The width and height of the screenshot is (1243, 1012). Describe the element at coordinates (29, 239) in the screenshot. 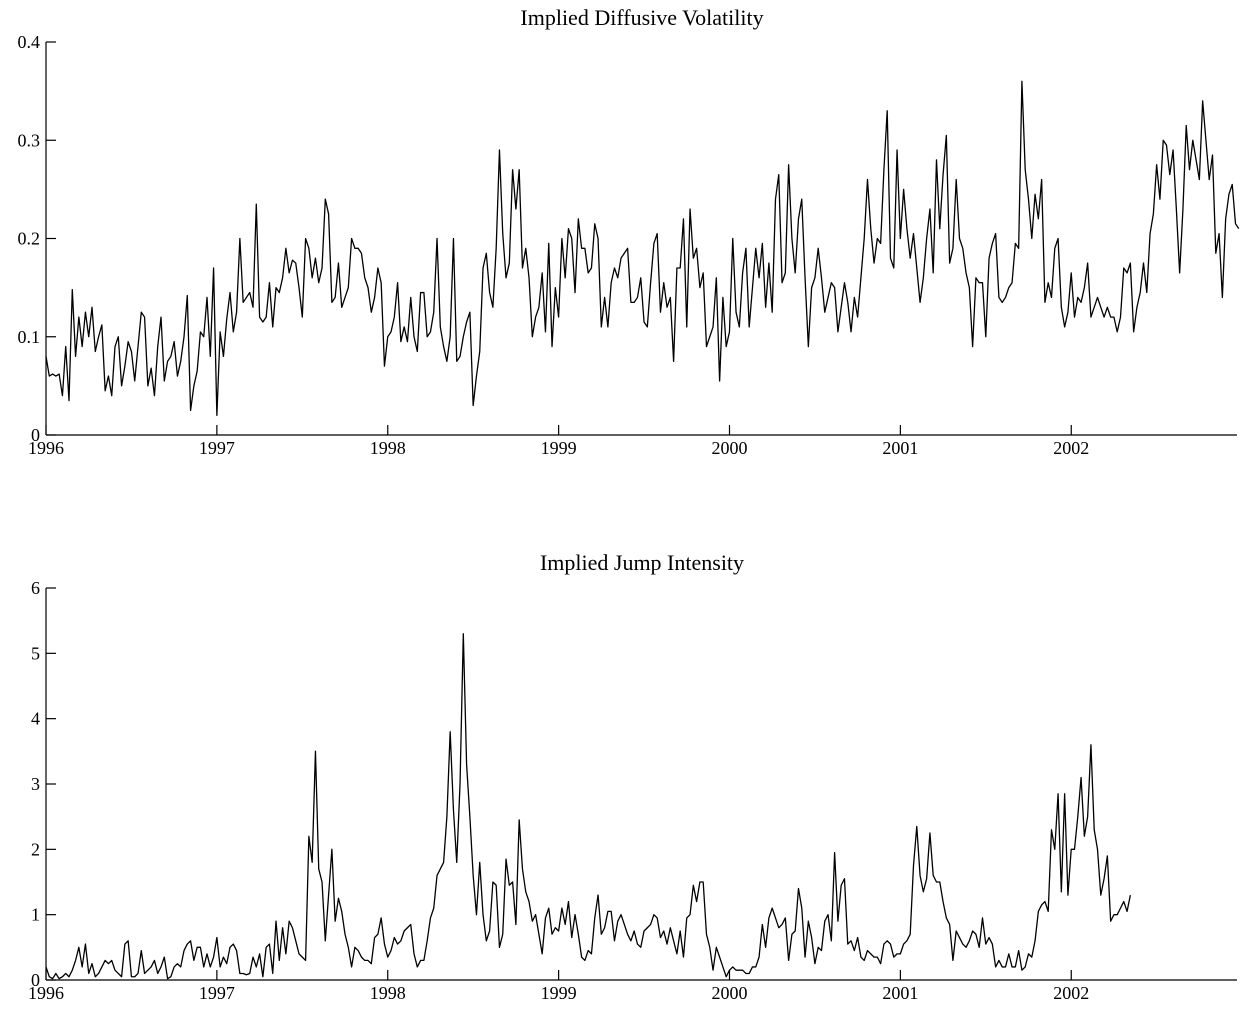

I see `volatility-chart-y-tick-label: 0.2` at that location.